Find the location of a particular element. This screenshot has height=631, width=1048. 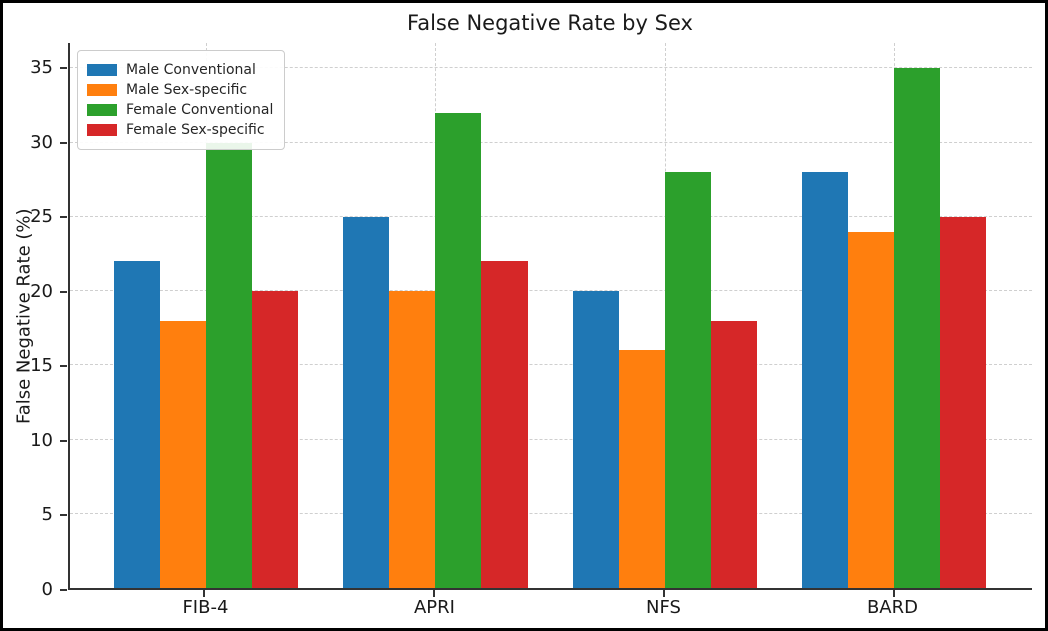

bar-FIB-4-female-conventional is located at coordinates (228, 365).